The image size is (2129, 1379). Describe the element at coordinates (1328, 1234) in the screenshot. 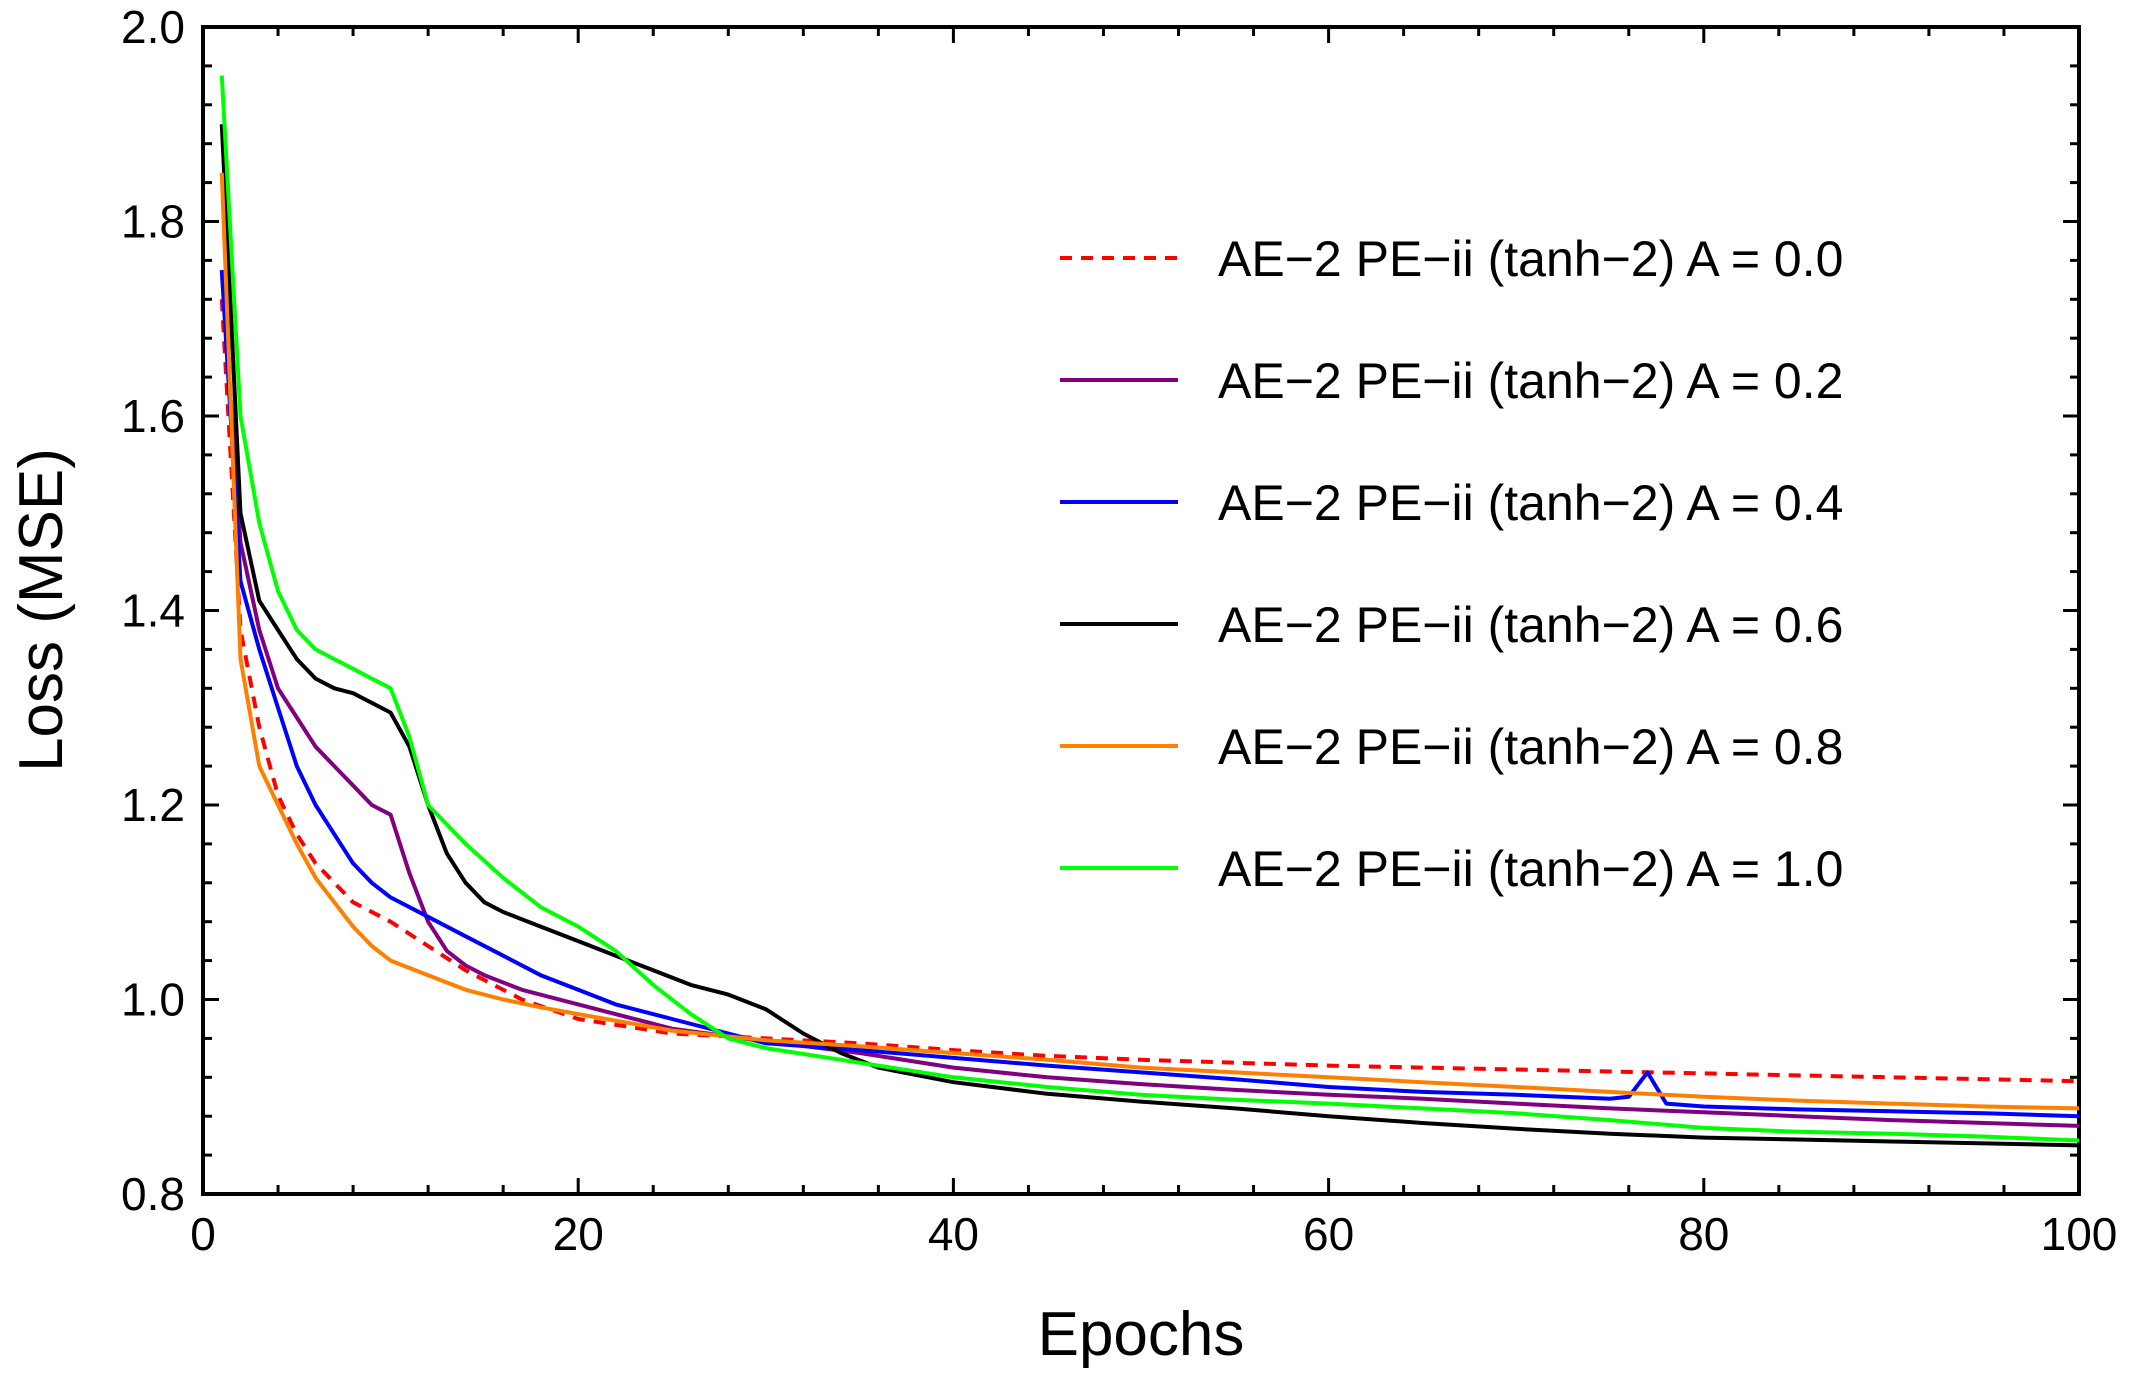

I see `x-tick-label: 60` at that location.